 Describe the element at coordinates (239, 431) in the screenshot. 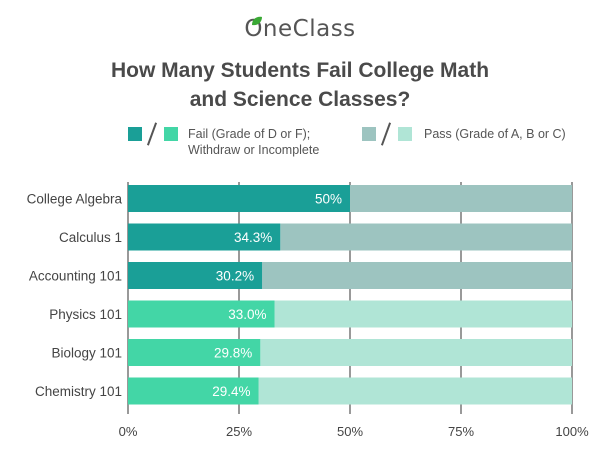

I see `x-tick-label: 25%` at that location.